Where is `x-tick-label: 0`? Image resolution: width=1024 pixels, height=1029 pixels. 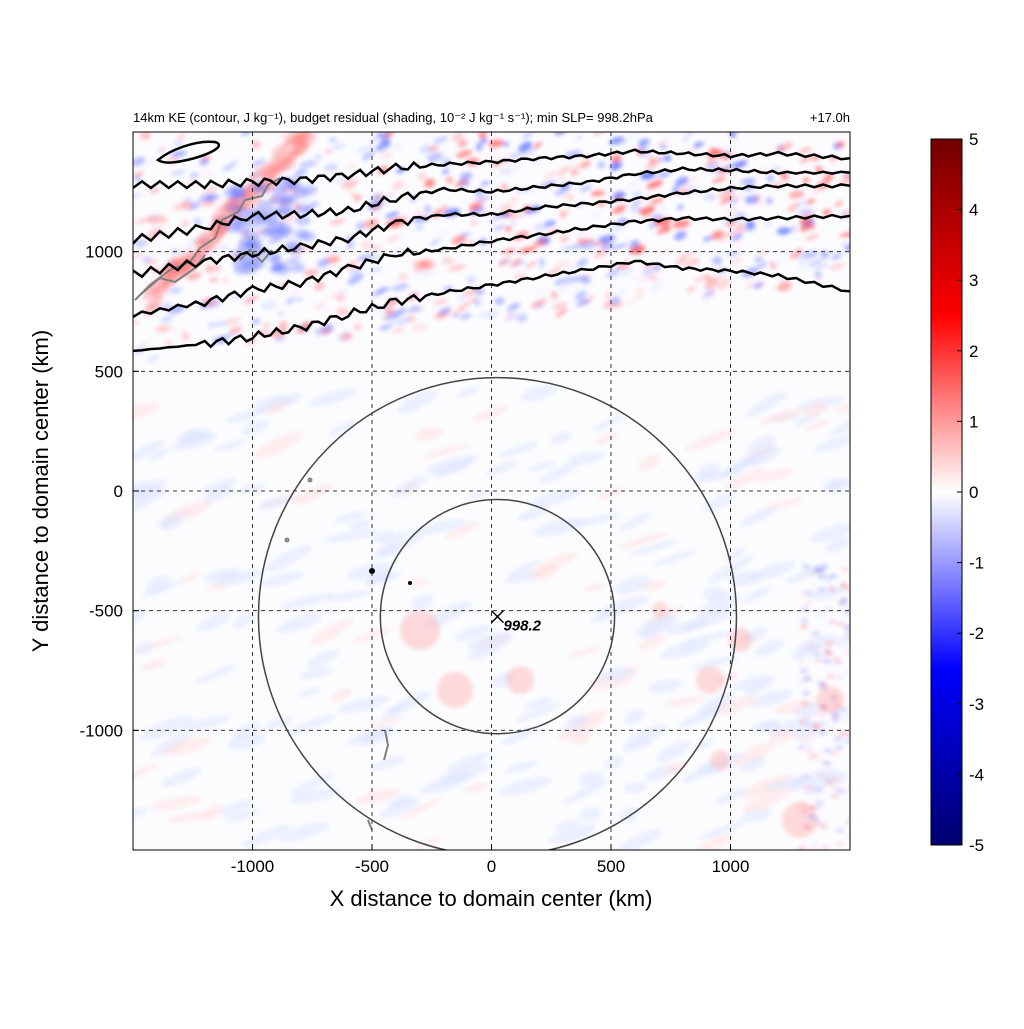 x-tick-label: 0 is located at coordinates (491, 866).